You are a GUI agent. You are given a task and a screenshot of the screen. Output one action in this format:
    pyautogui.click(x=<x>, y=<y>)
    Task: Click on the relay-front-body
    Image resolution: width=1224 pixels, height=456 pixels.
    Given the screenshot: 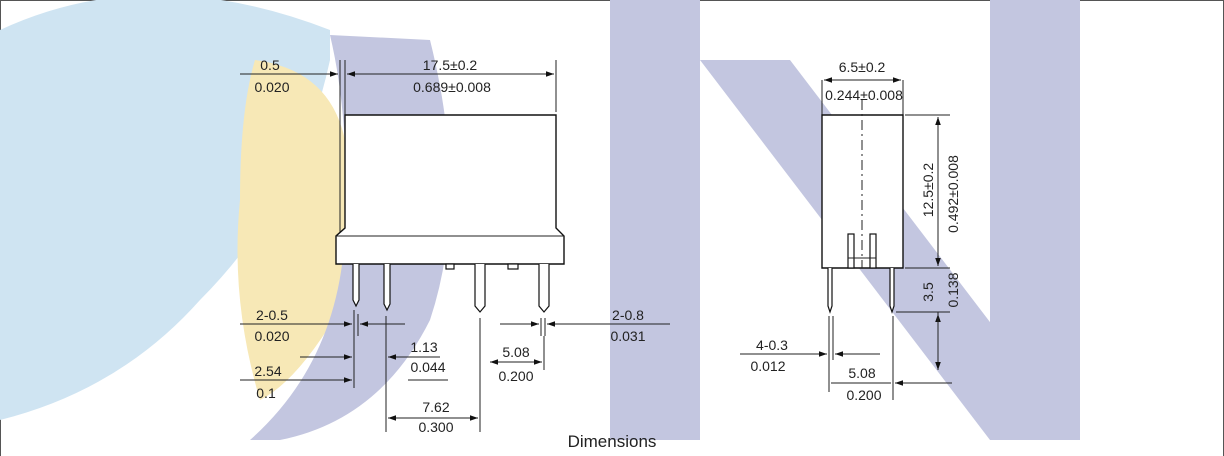 What is the action you would take?
    pyautogui.click(x=450, y=189)
    